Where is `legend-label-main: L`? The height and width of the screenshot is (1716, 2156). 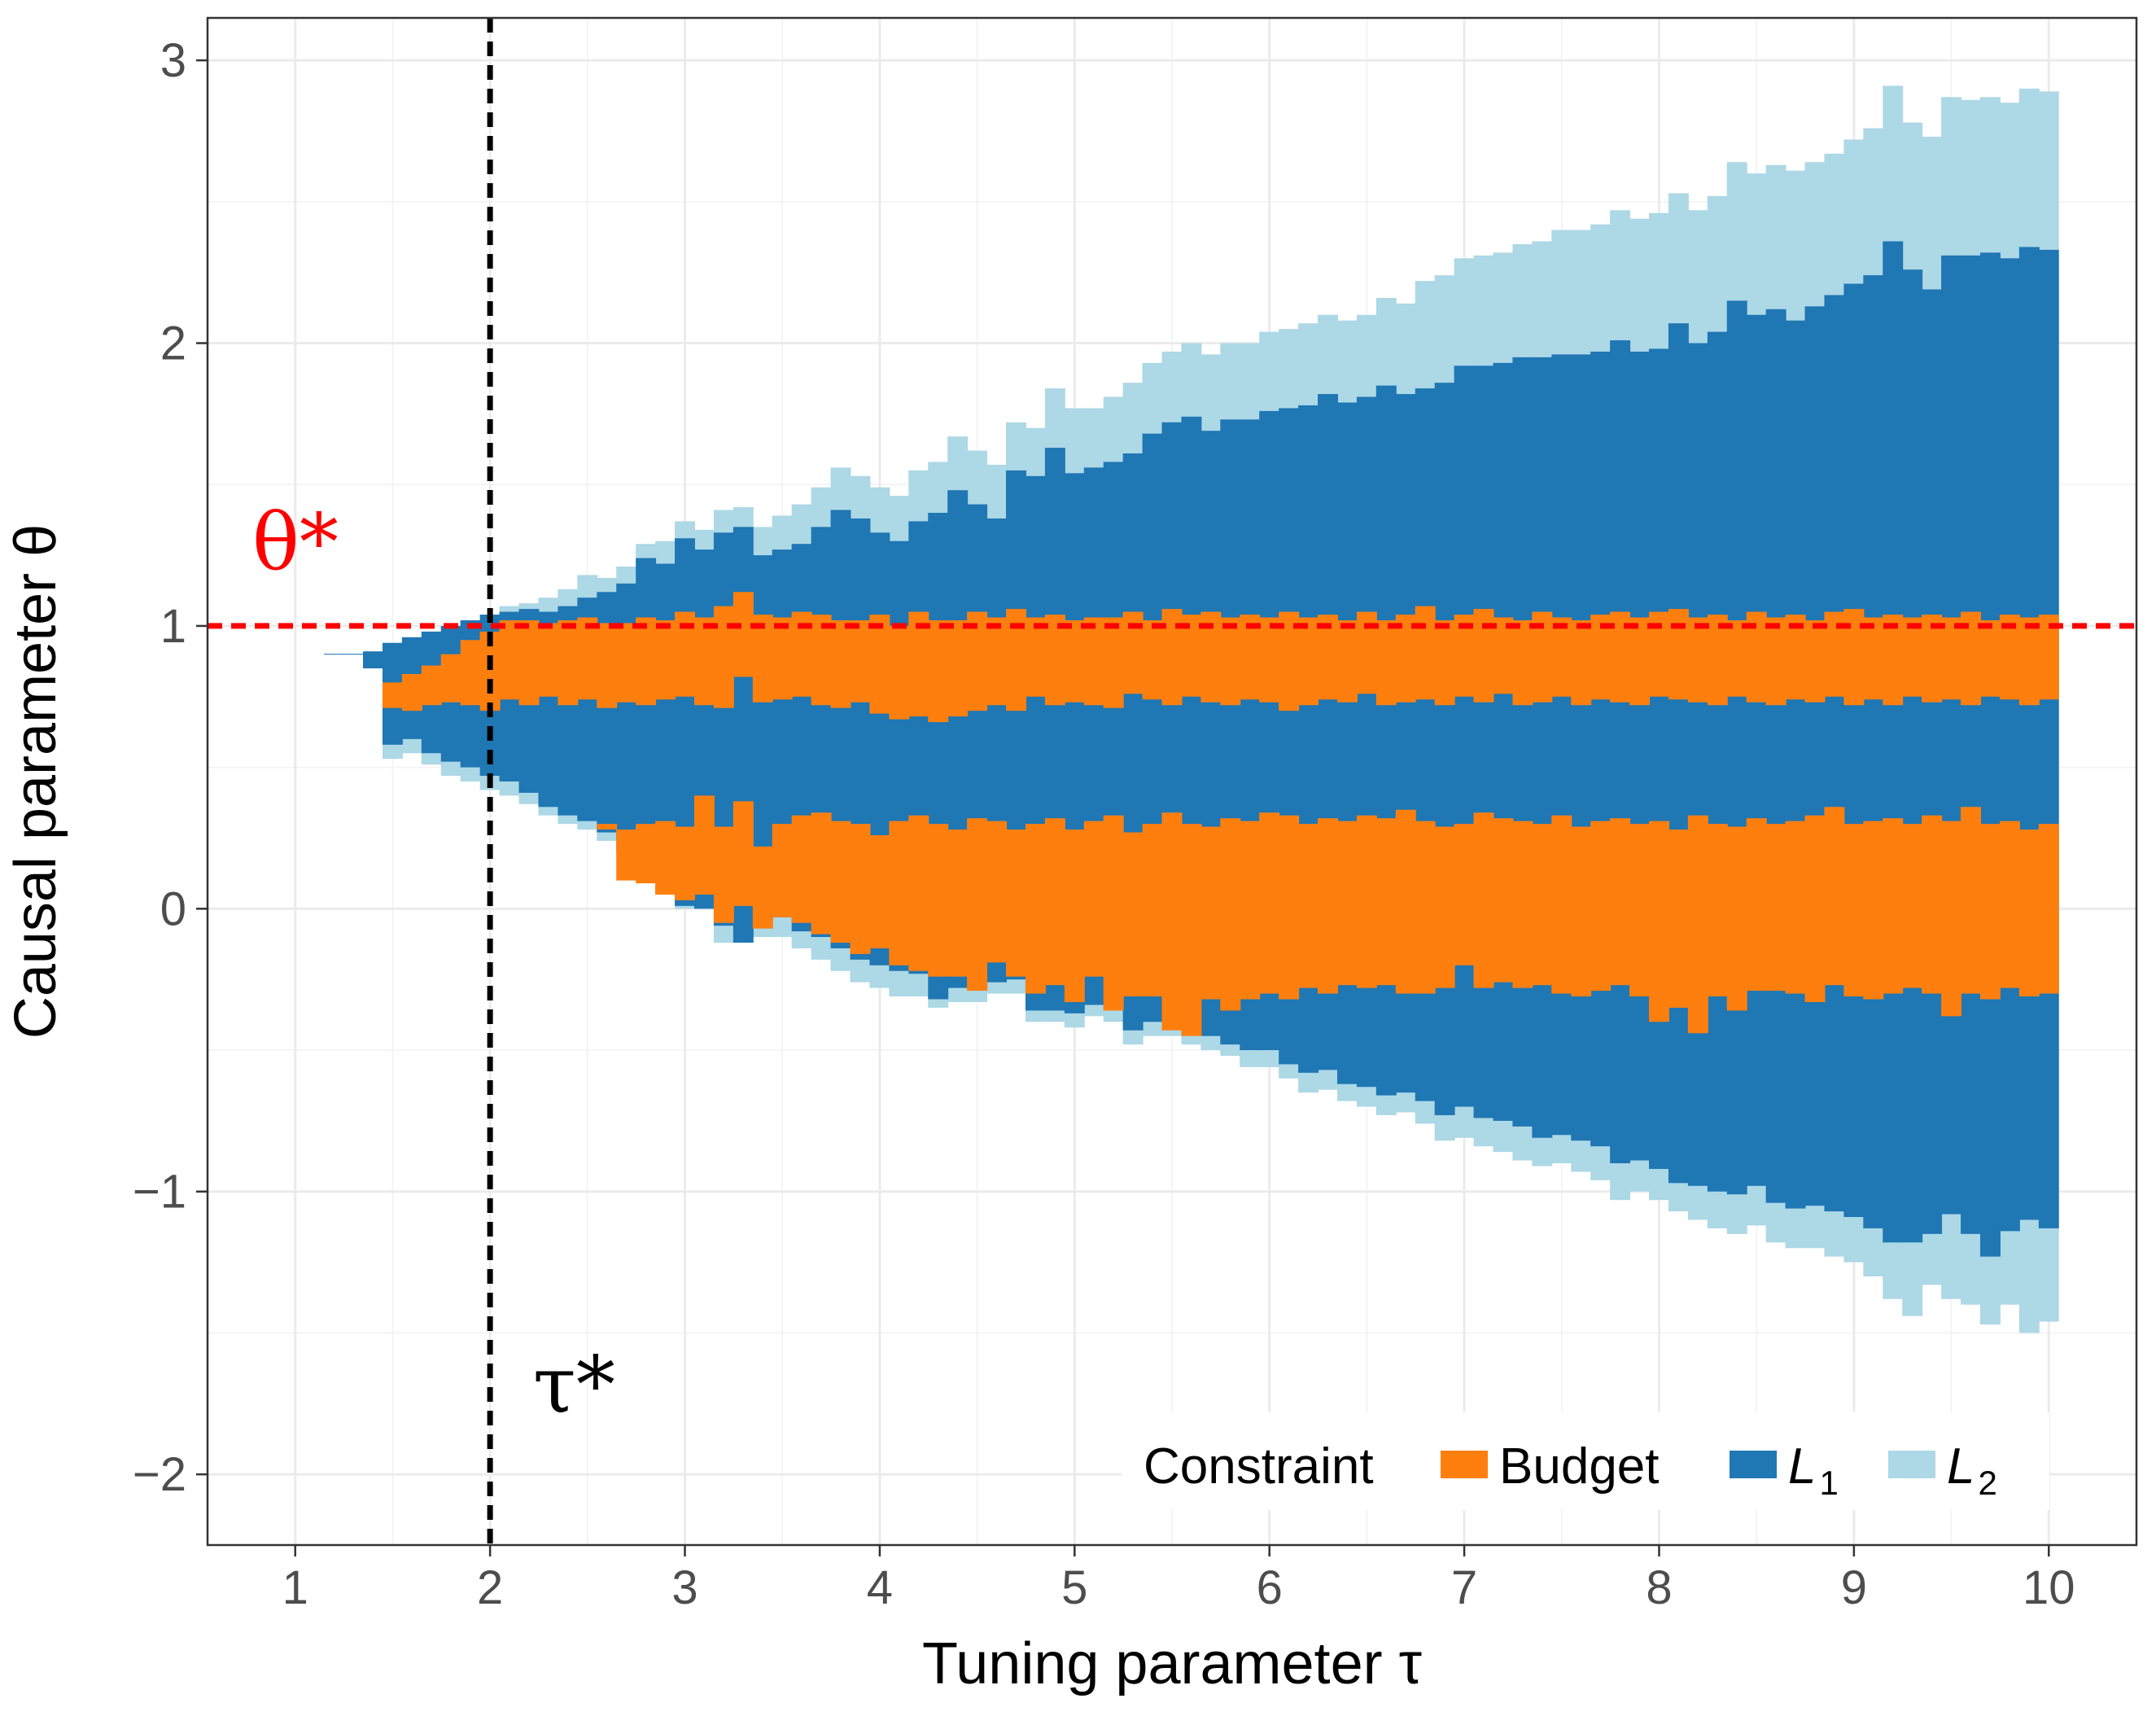
legend-label-main: L is located at coordinates (1961, 1467).